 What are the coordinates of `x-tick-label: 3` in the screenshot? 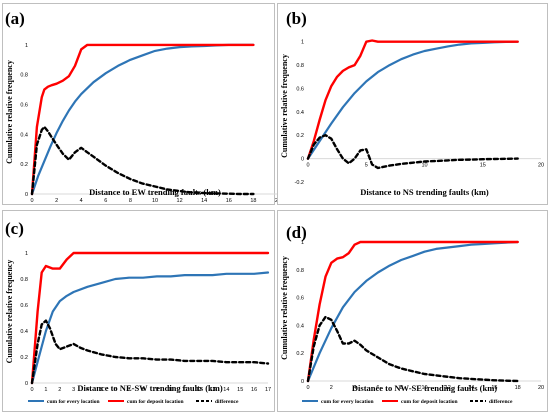 It's located at (73, 390).